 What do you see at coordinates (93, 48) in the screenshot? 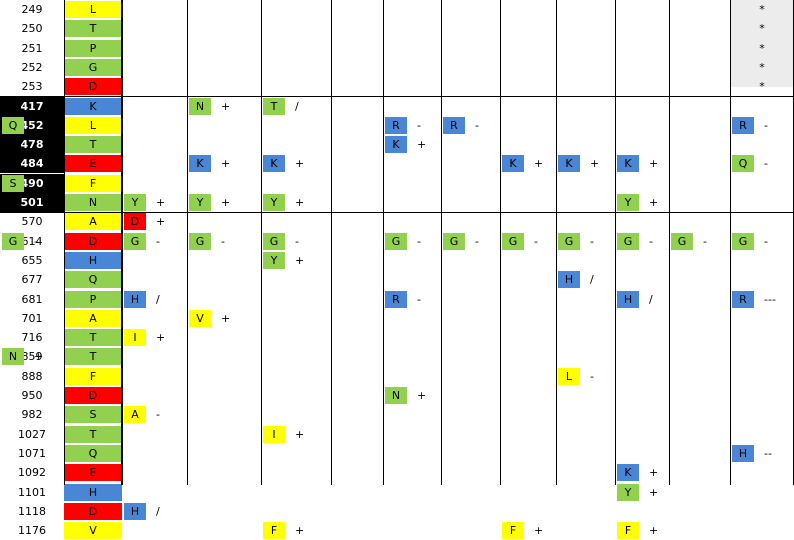
I see `reference-residue: P` at bounding box center [93, 48].